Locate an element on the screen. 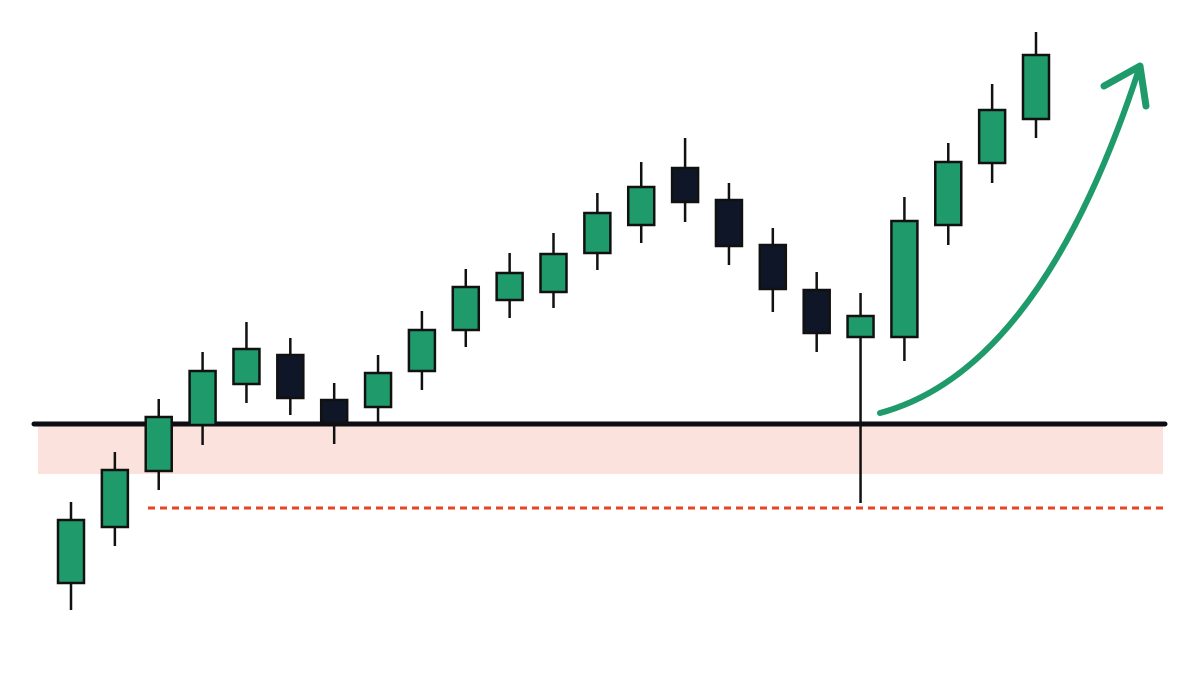  arrow-head is located at coordinates (1125, 86).